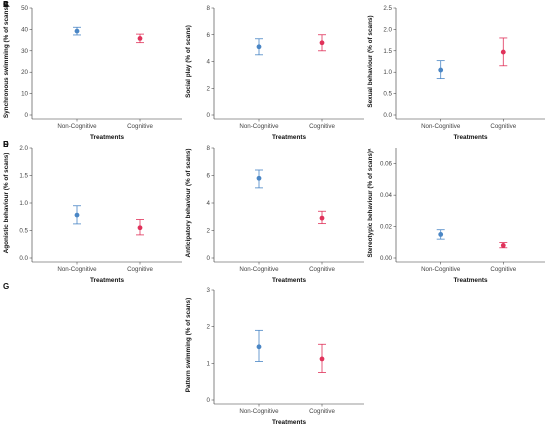  Describe the element at coordinates (386, 195) in the screenshot. I see `y-tick-label: 0.04` at that location.